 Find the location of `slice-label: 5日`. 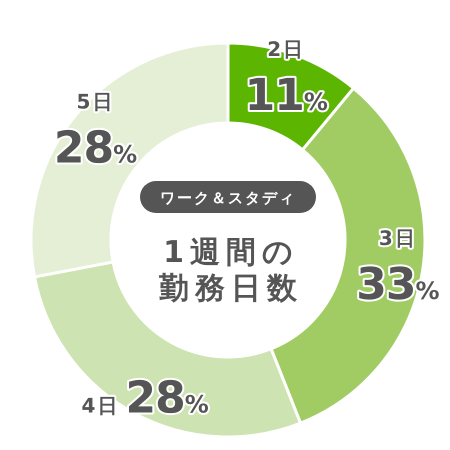

slice-label: 5日 is located at coordinates (95, 101).